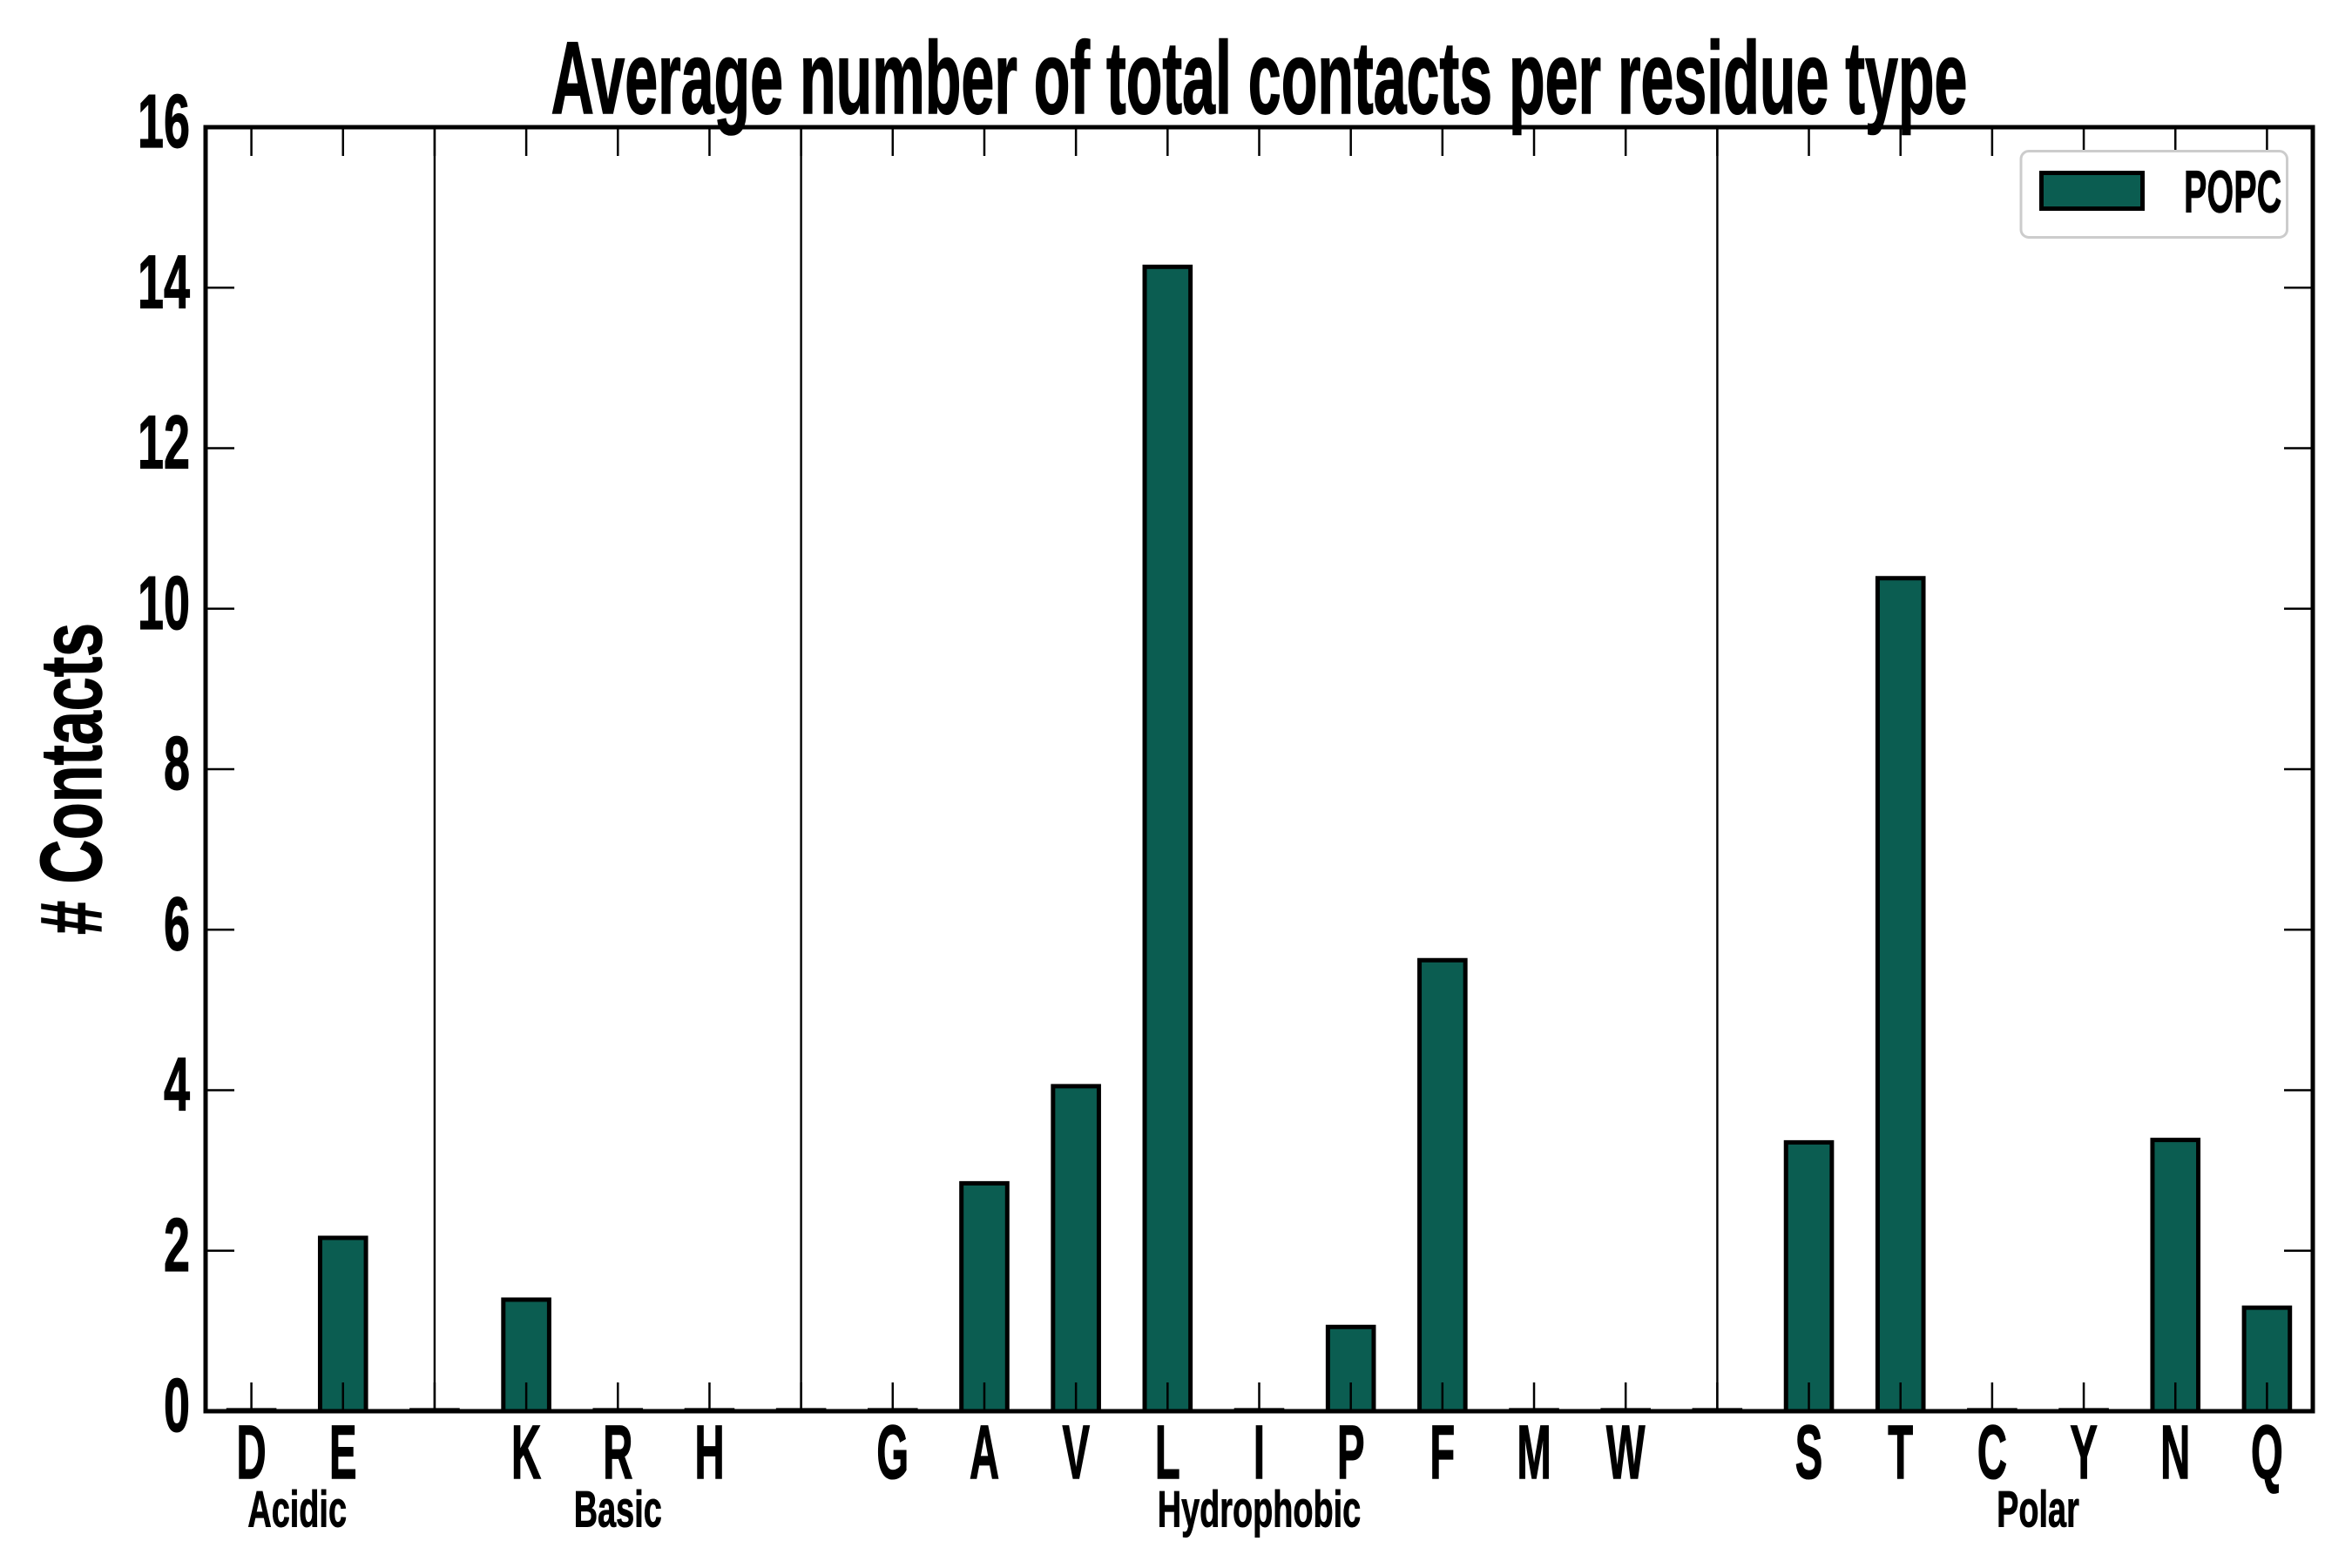 Image resolution: width=2352 pixels, height=1568 pixels. I want to click on svg-text: Hydrophobic, so click(1260, 1510).